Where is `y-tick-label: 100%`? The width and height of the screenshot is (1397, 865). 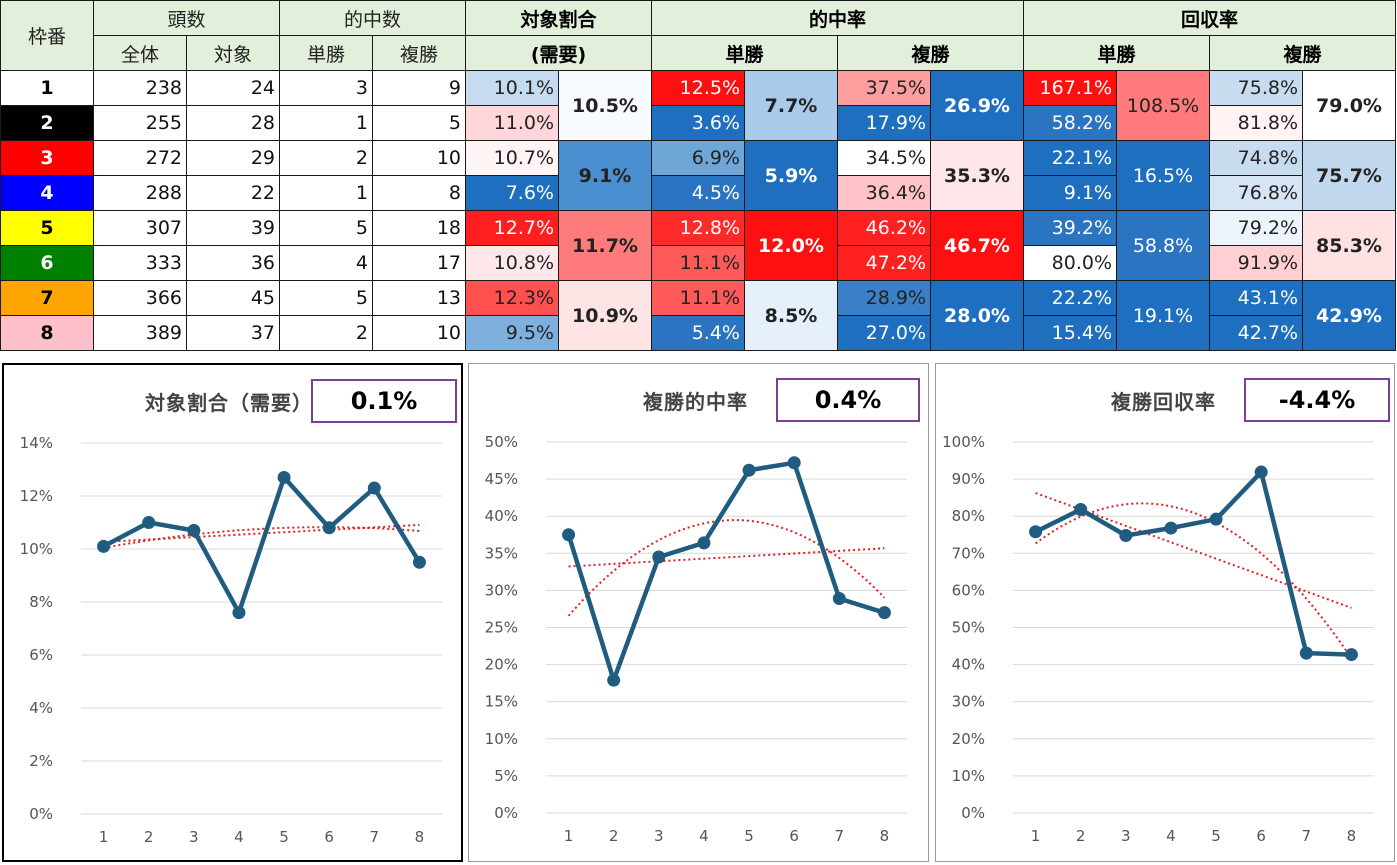 y-tick-label: 100% is located at coordinates (963, 442).